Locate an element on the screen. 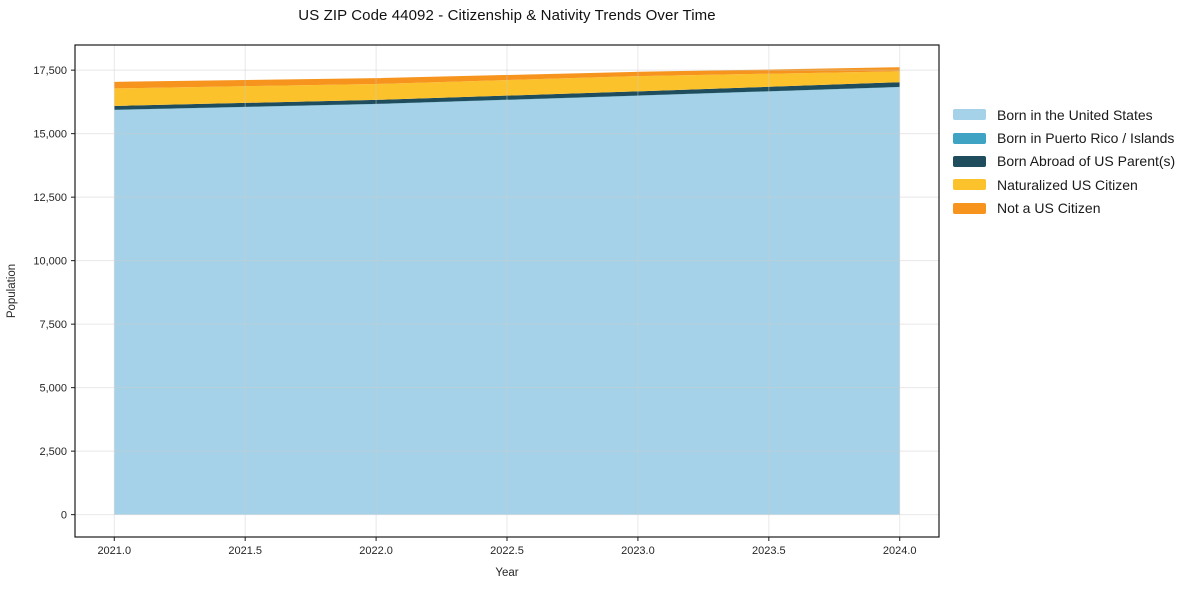 The width and height of the screenshot is (1189, 590). y-tick-label: 5,000 is located at coordinates (53, 389).